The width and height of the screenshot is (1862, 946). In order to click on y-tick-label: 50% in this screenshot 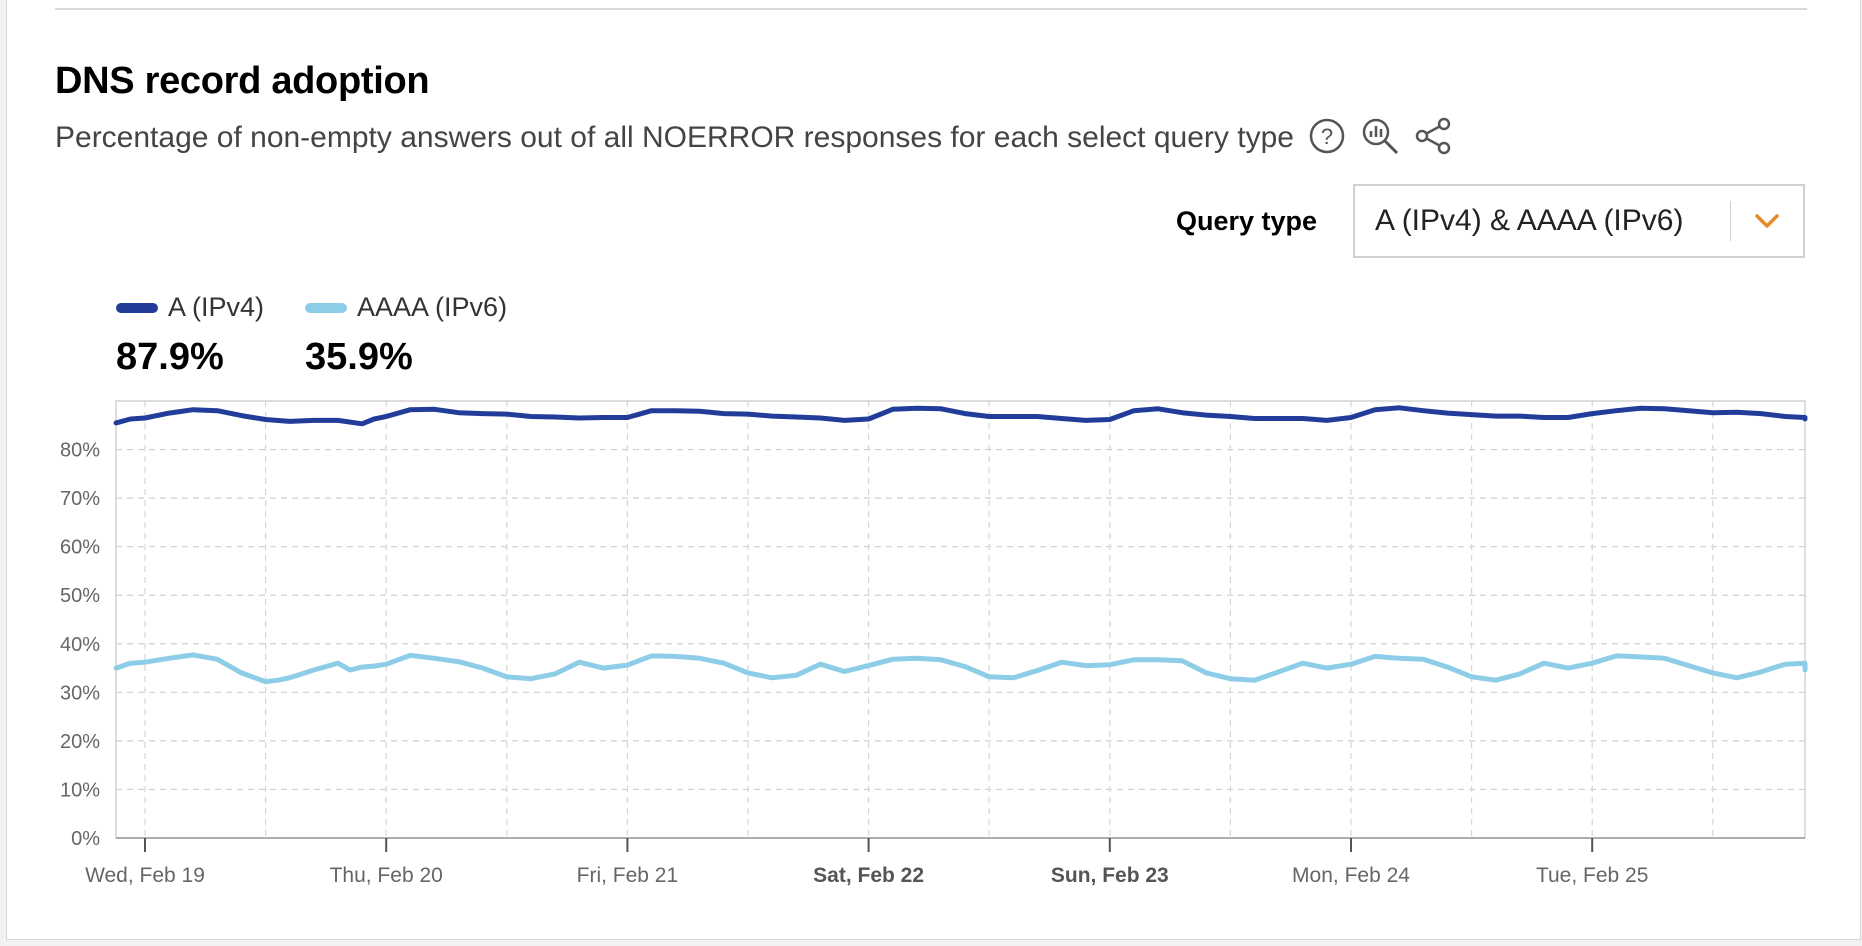, I will do `click(80, 596)`.